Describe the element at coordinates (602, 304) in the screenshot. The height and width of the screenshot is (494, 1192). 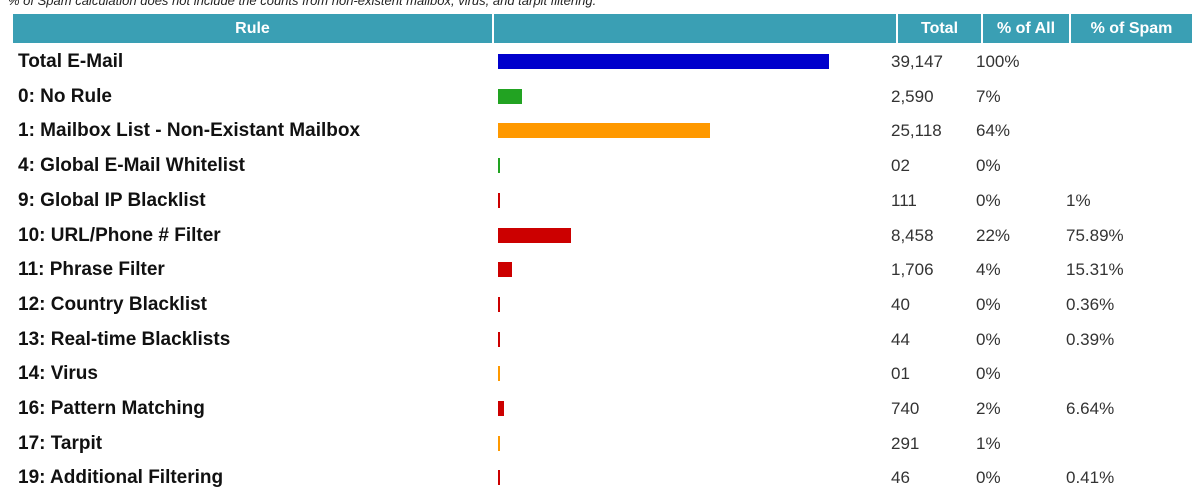
I see `table-row: 12: Country Blacklist 40 0% 0.36%` at that location.